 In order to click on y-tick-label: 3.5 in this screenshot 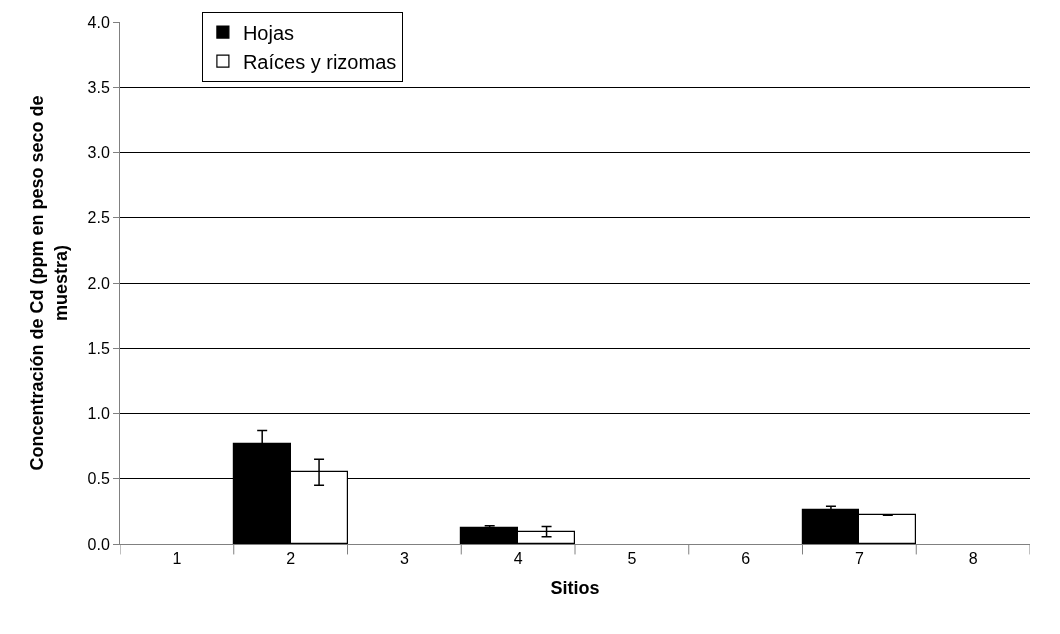, I will do `click(98, 87)`.